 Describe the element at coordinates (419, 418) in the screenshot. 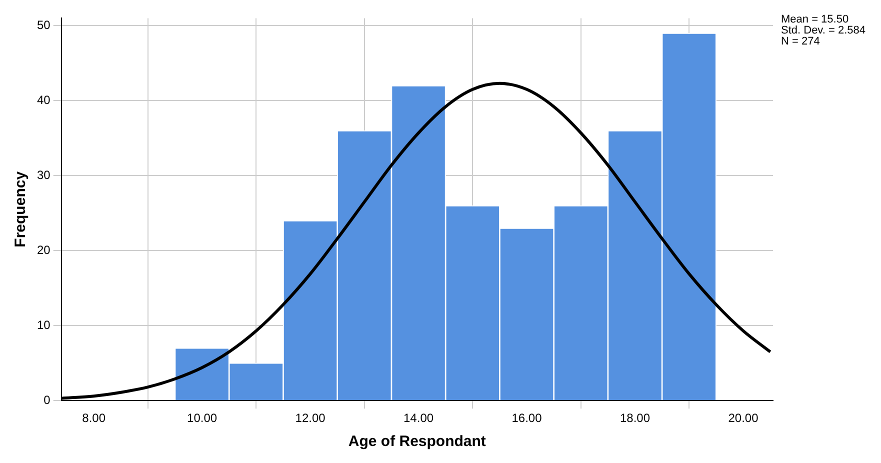

I see `x-tick-label: 14.00` at that location.